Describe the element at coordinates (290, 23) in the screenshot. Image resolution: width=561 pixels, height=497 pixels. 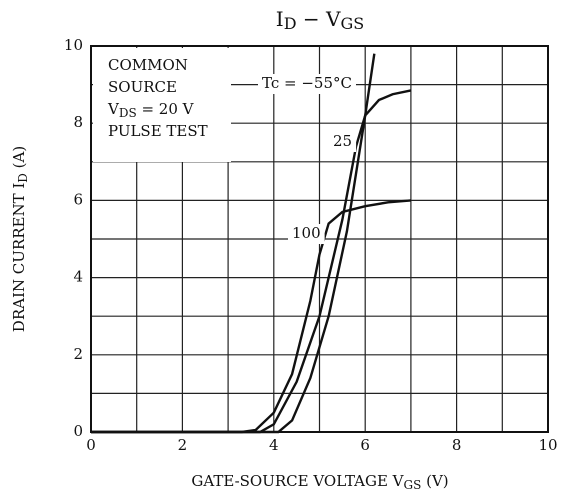
I see `chart-title-part: D` at that location.